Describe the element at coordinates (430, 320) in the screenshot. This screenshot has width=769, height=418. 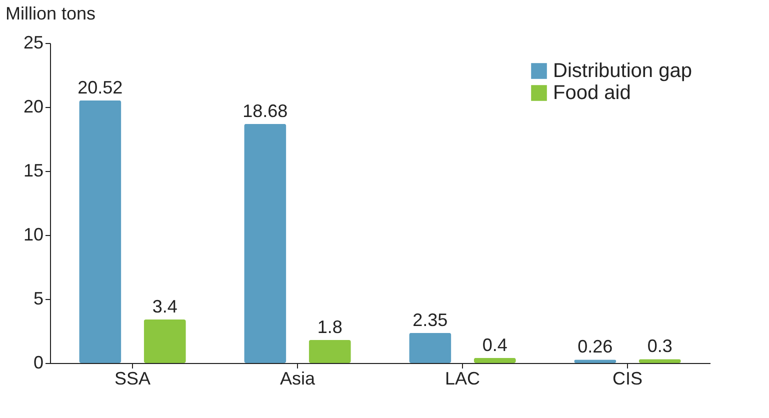
I see `data-label: 2.35` at that location.